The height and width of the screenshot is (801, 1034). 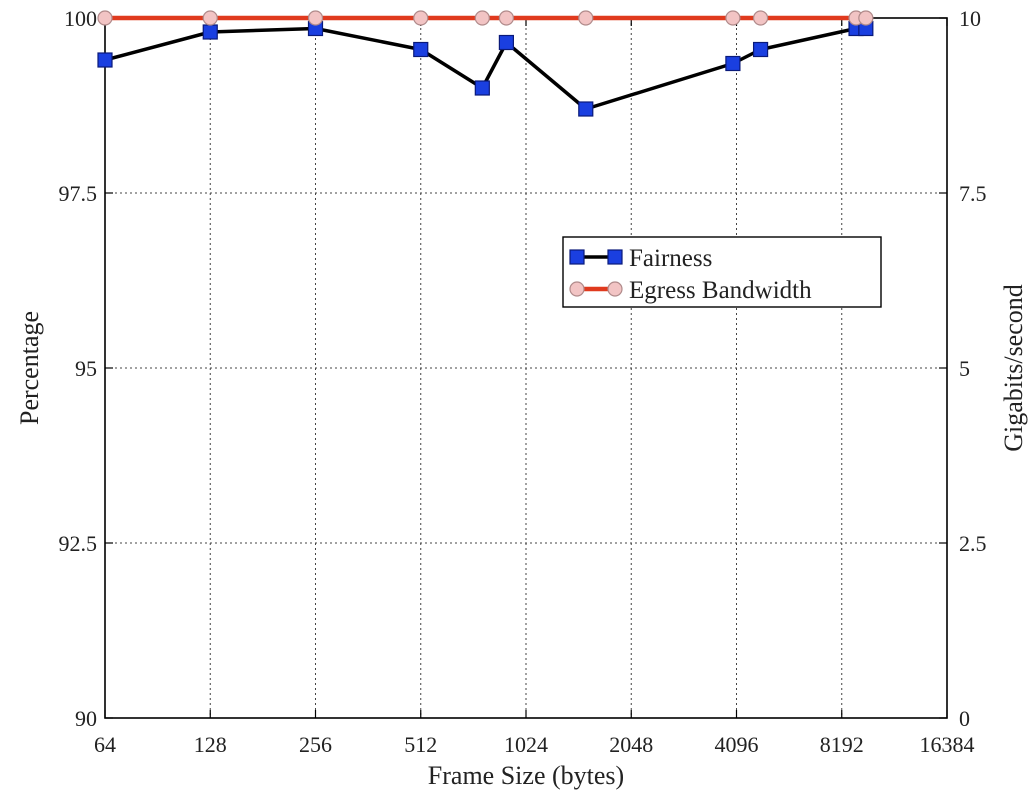 I want to click on x-tick-label: 128, so click(x=210, y=744).